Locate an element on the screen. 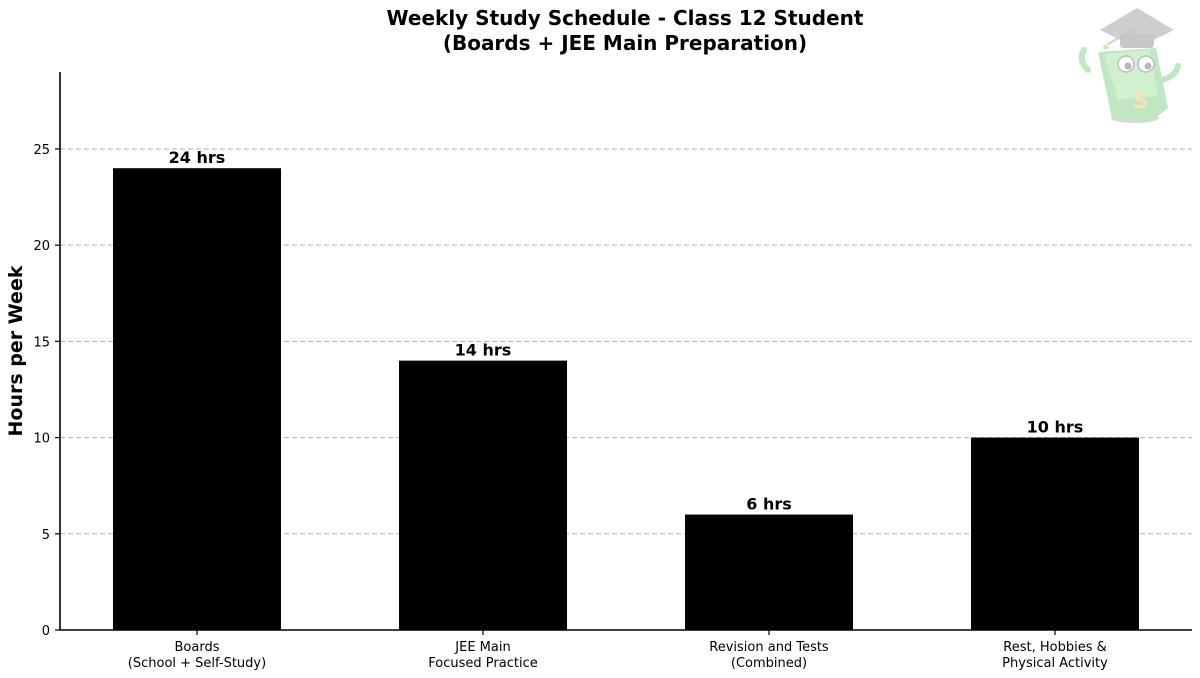 Image resolution: width=1200 pixels, height=678 pixels. x-category-label: Focused Practice is located at coordinates (482, 663).